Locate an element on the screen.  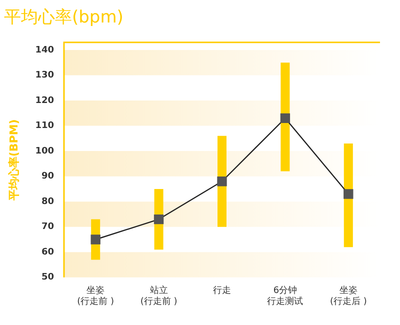
y-tick-label: 140 is located at coordinates (44, 50).